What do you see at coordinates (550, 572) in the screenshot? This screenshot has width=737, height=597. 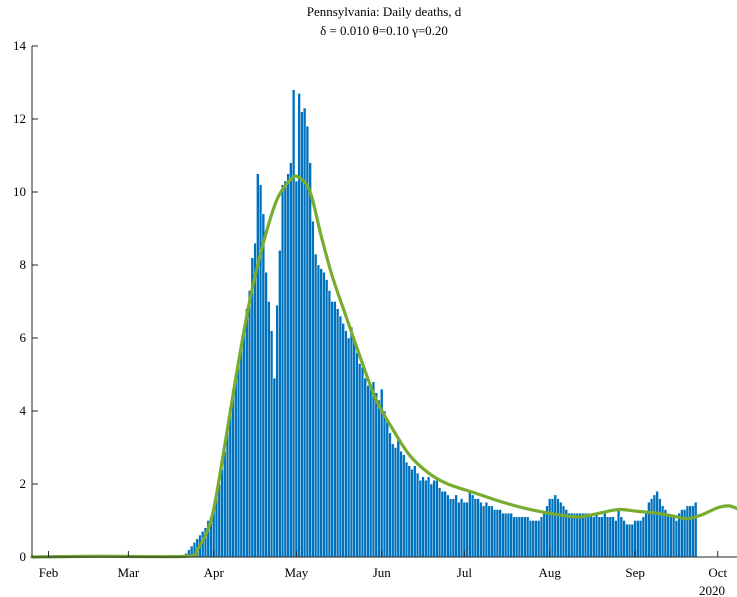 I see `x-tick-label: Aug` at bounding box center [550, 572].